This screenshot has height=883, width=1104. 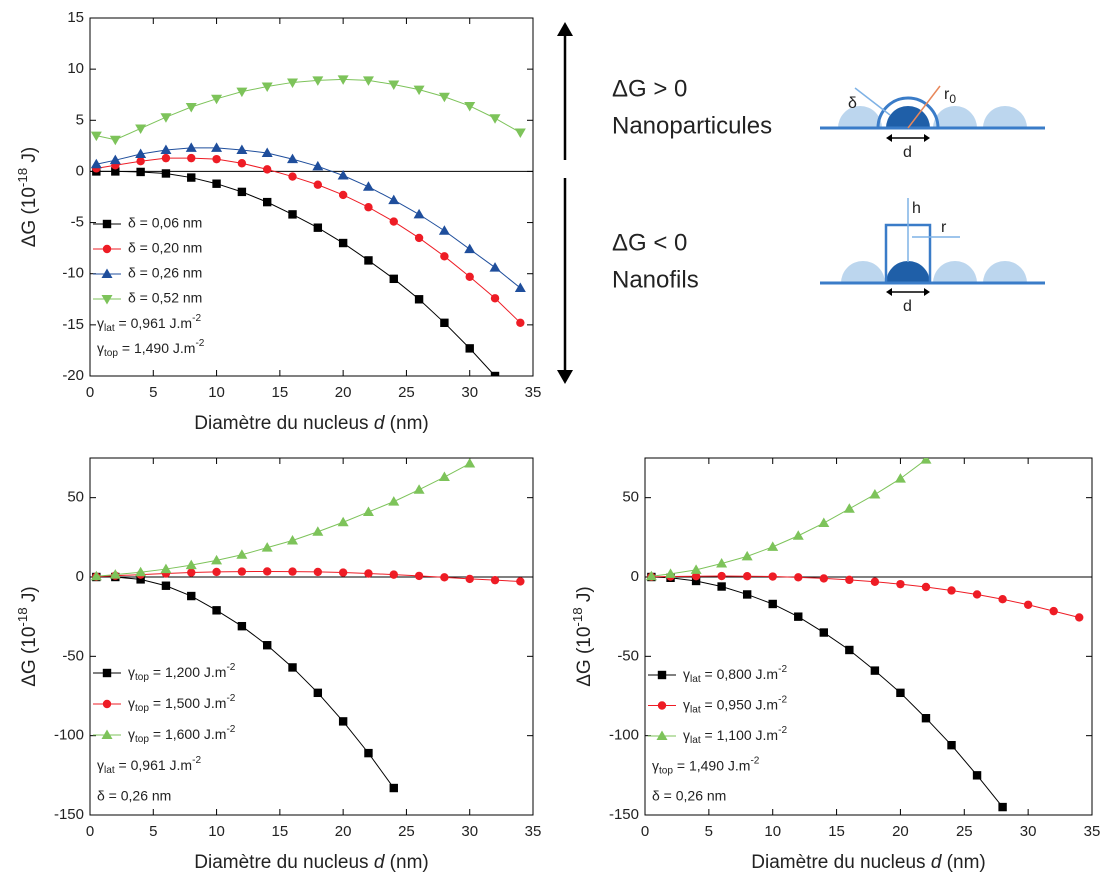 I want to click on x-tick-label: 15, so click(x=280, y=392).